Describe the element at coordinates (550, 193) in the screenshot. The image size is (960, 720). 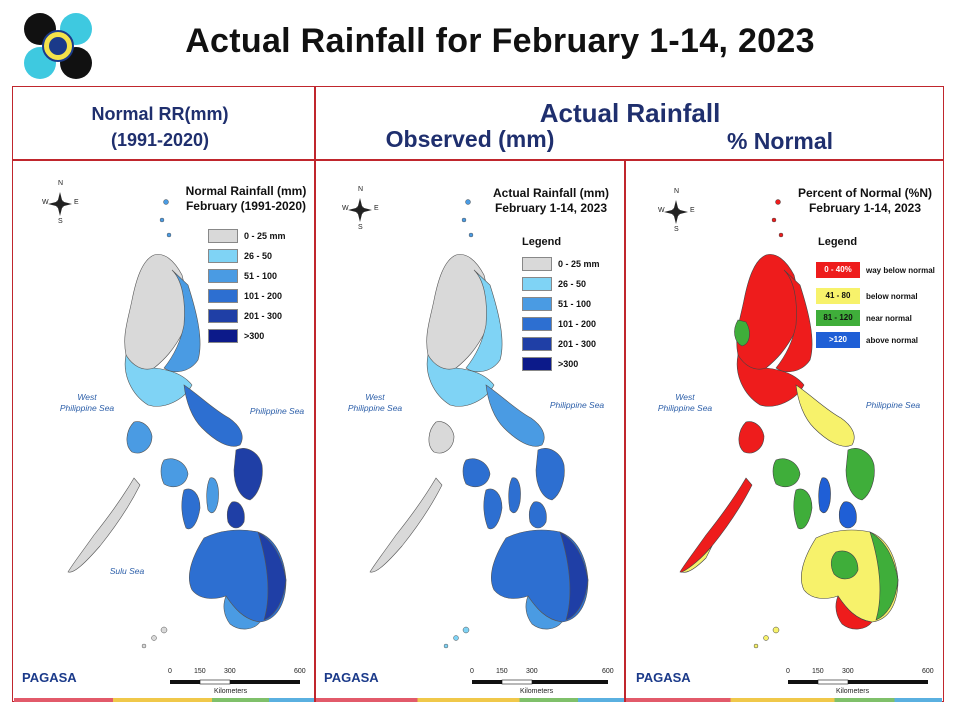
I see `panel-actual-title-line1: Actual Rainfall (mm)` at that location.